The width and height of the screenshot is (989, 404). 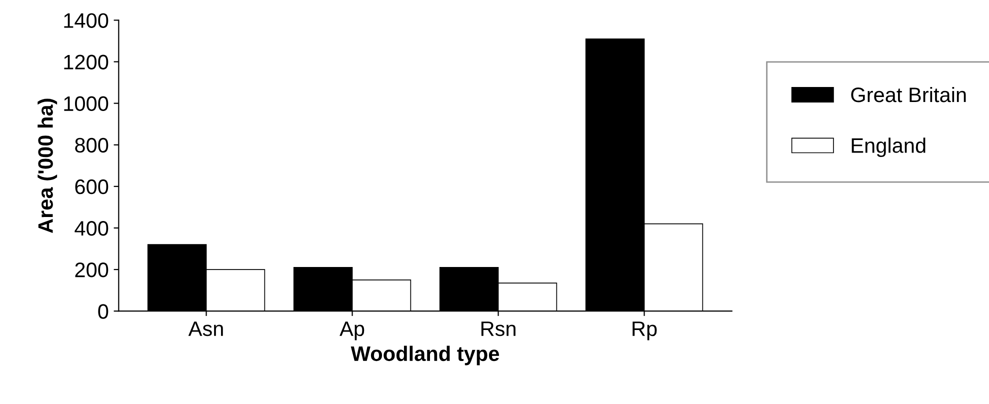 I want to click on x-tick-label: Asn, so click(x=205, y=329).